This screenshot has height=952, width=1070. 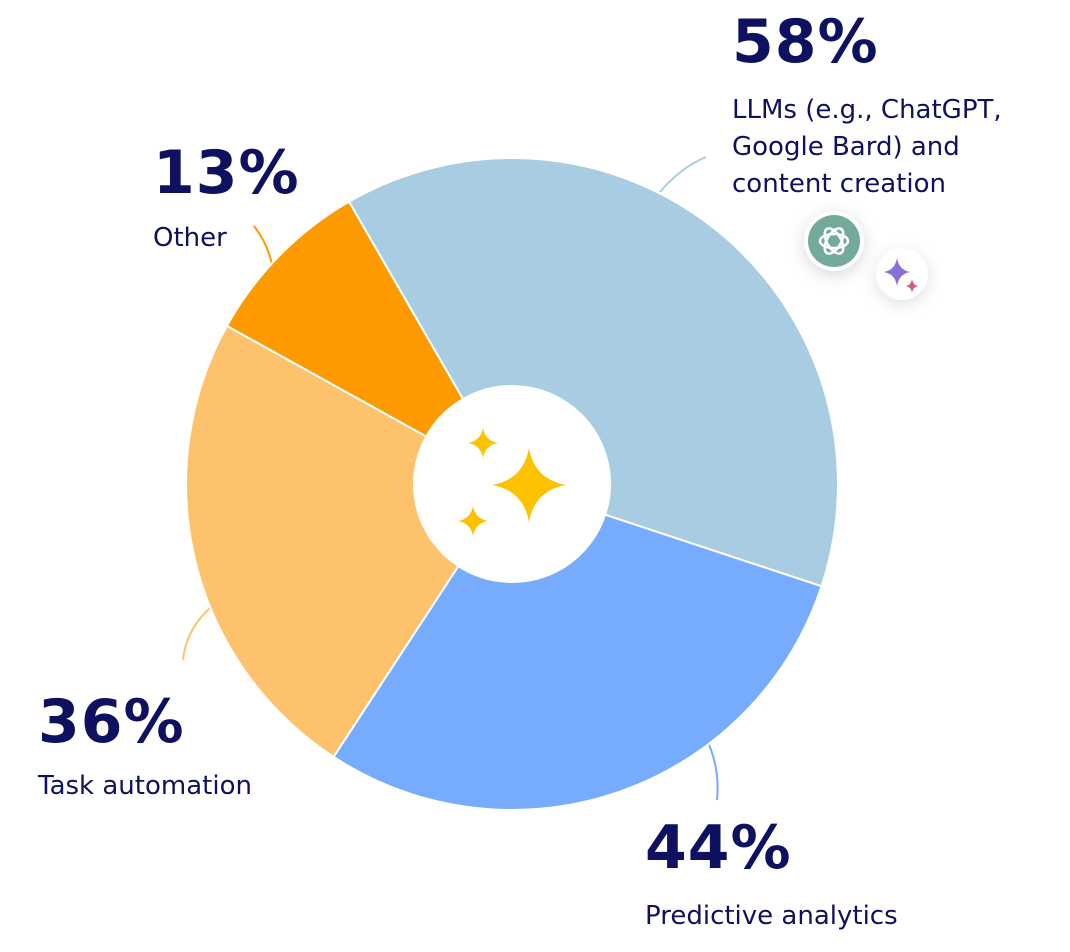 What do you see at coordinates (897, 272) in the screenshot?
I see `gemini-star` at bounding box center [897, 272].